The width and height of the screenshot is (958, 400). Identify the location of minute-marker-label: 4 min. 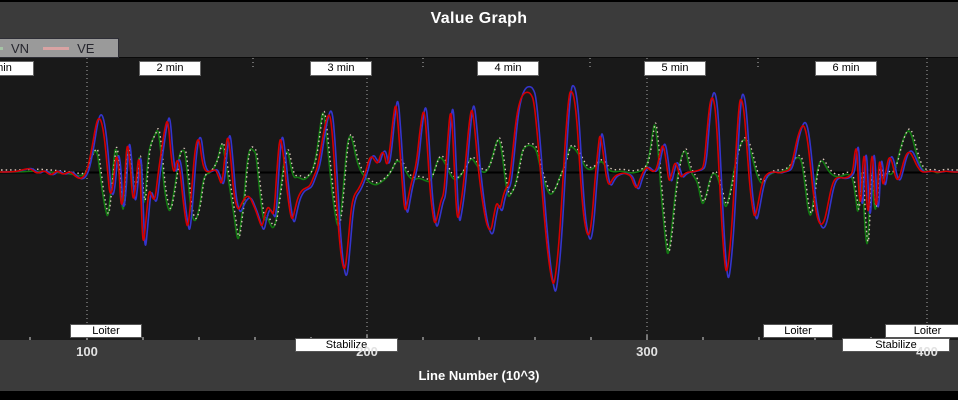
(508, 68).